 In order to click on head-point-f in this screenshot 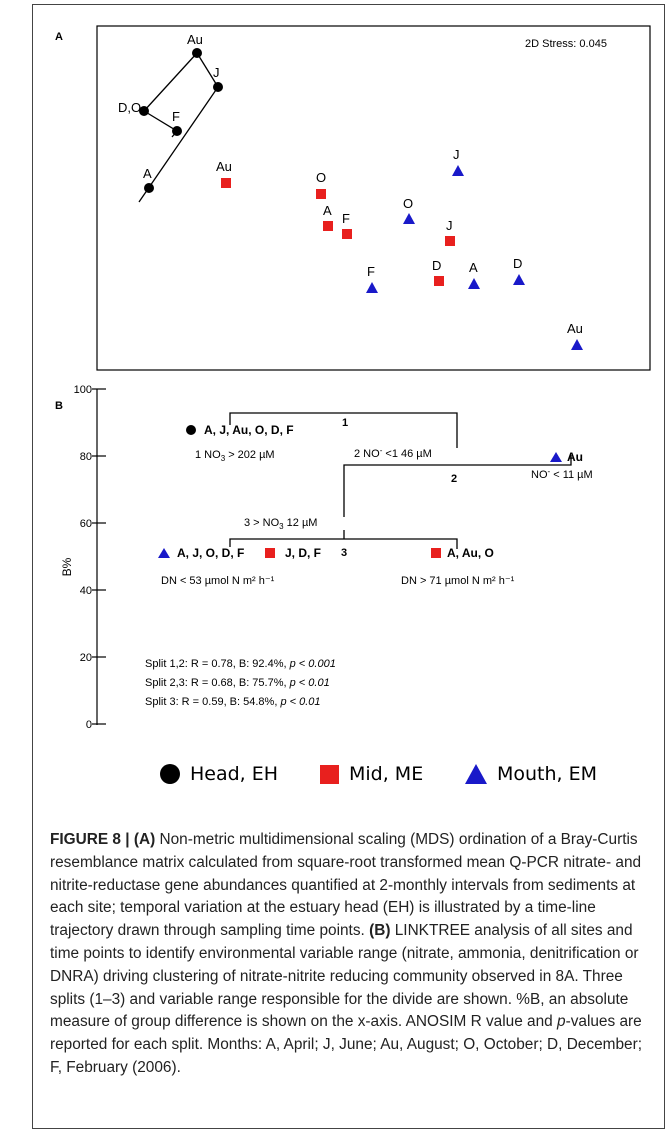, I will do `click(177, 131)`.